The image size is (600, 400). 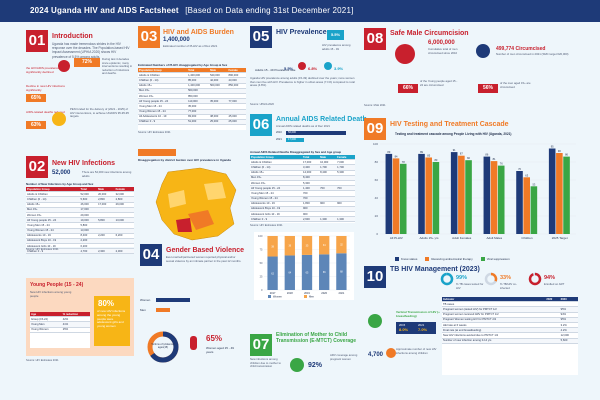 I want to click on new-infections-row: Adolescent Boys 10 - 19 2,200, so click(x=80, y=241).